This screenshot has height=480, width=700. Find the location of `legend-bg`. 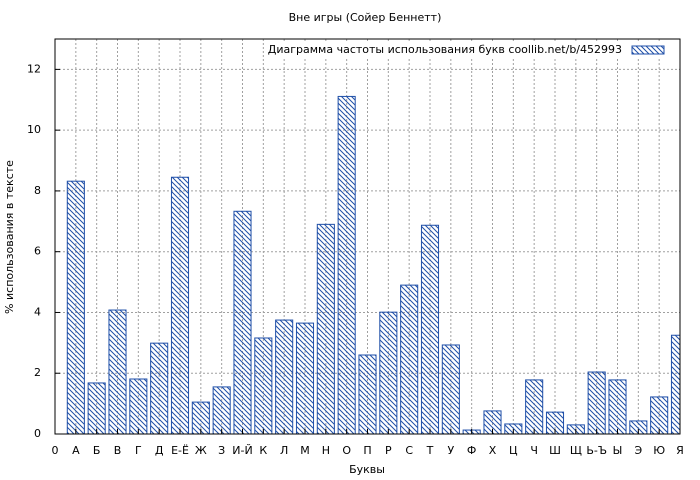

legend-bg is located at coordinates (476, 50).